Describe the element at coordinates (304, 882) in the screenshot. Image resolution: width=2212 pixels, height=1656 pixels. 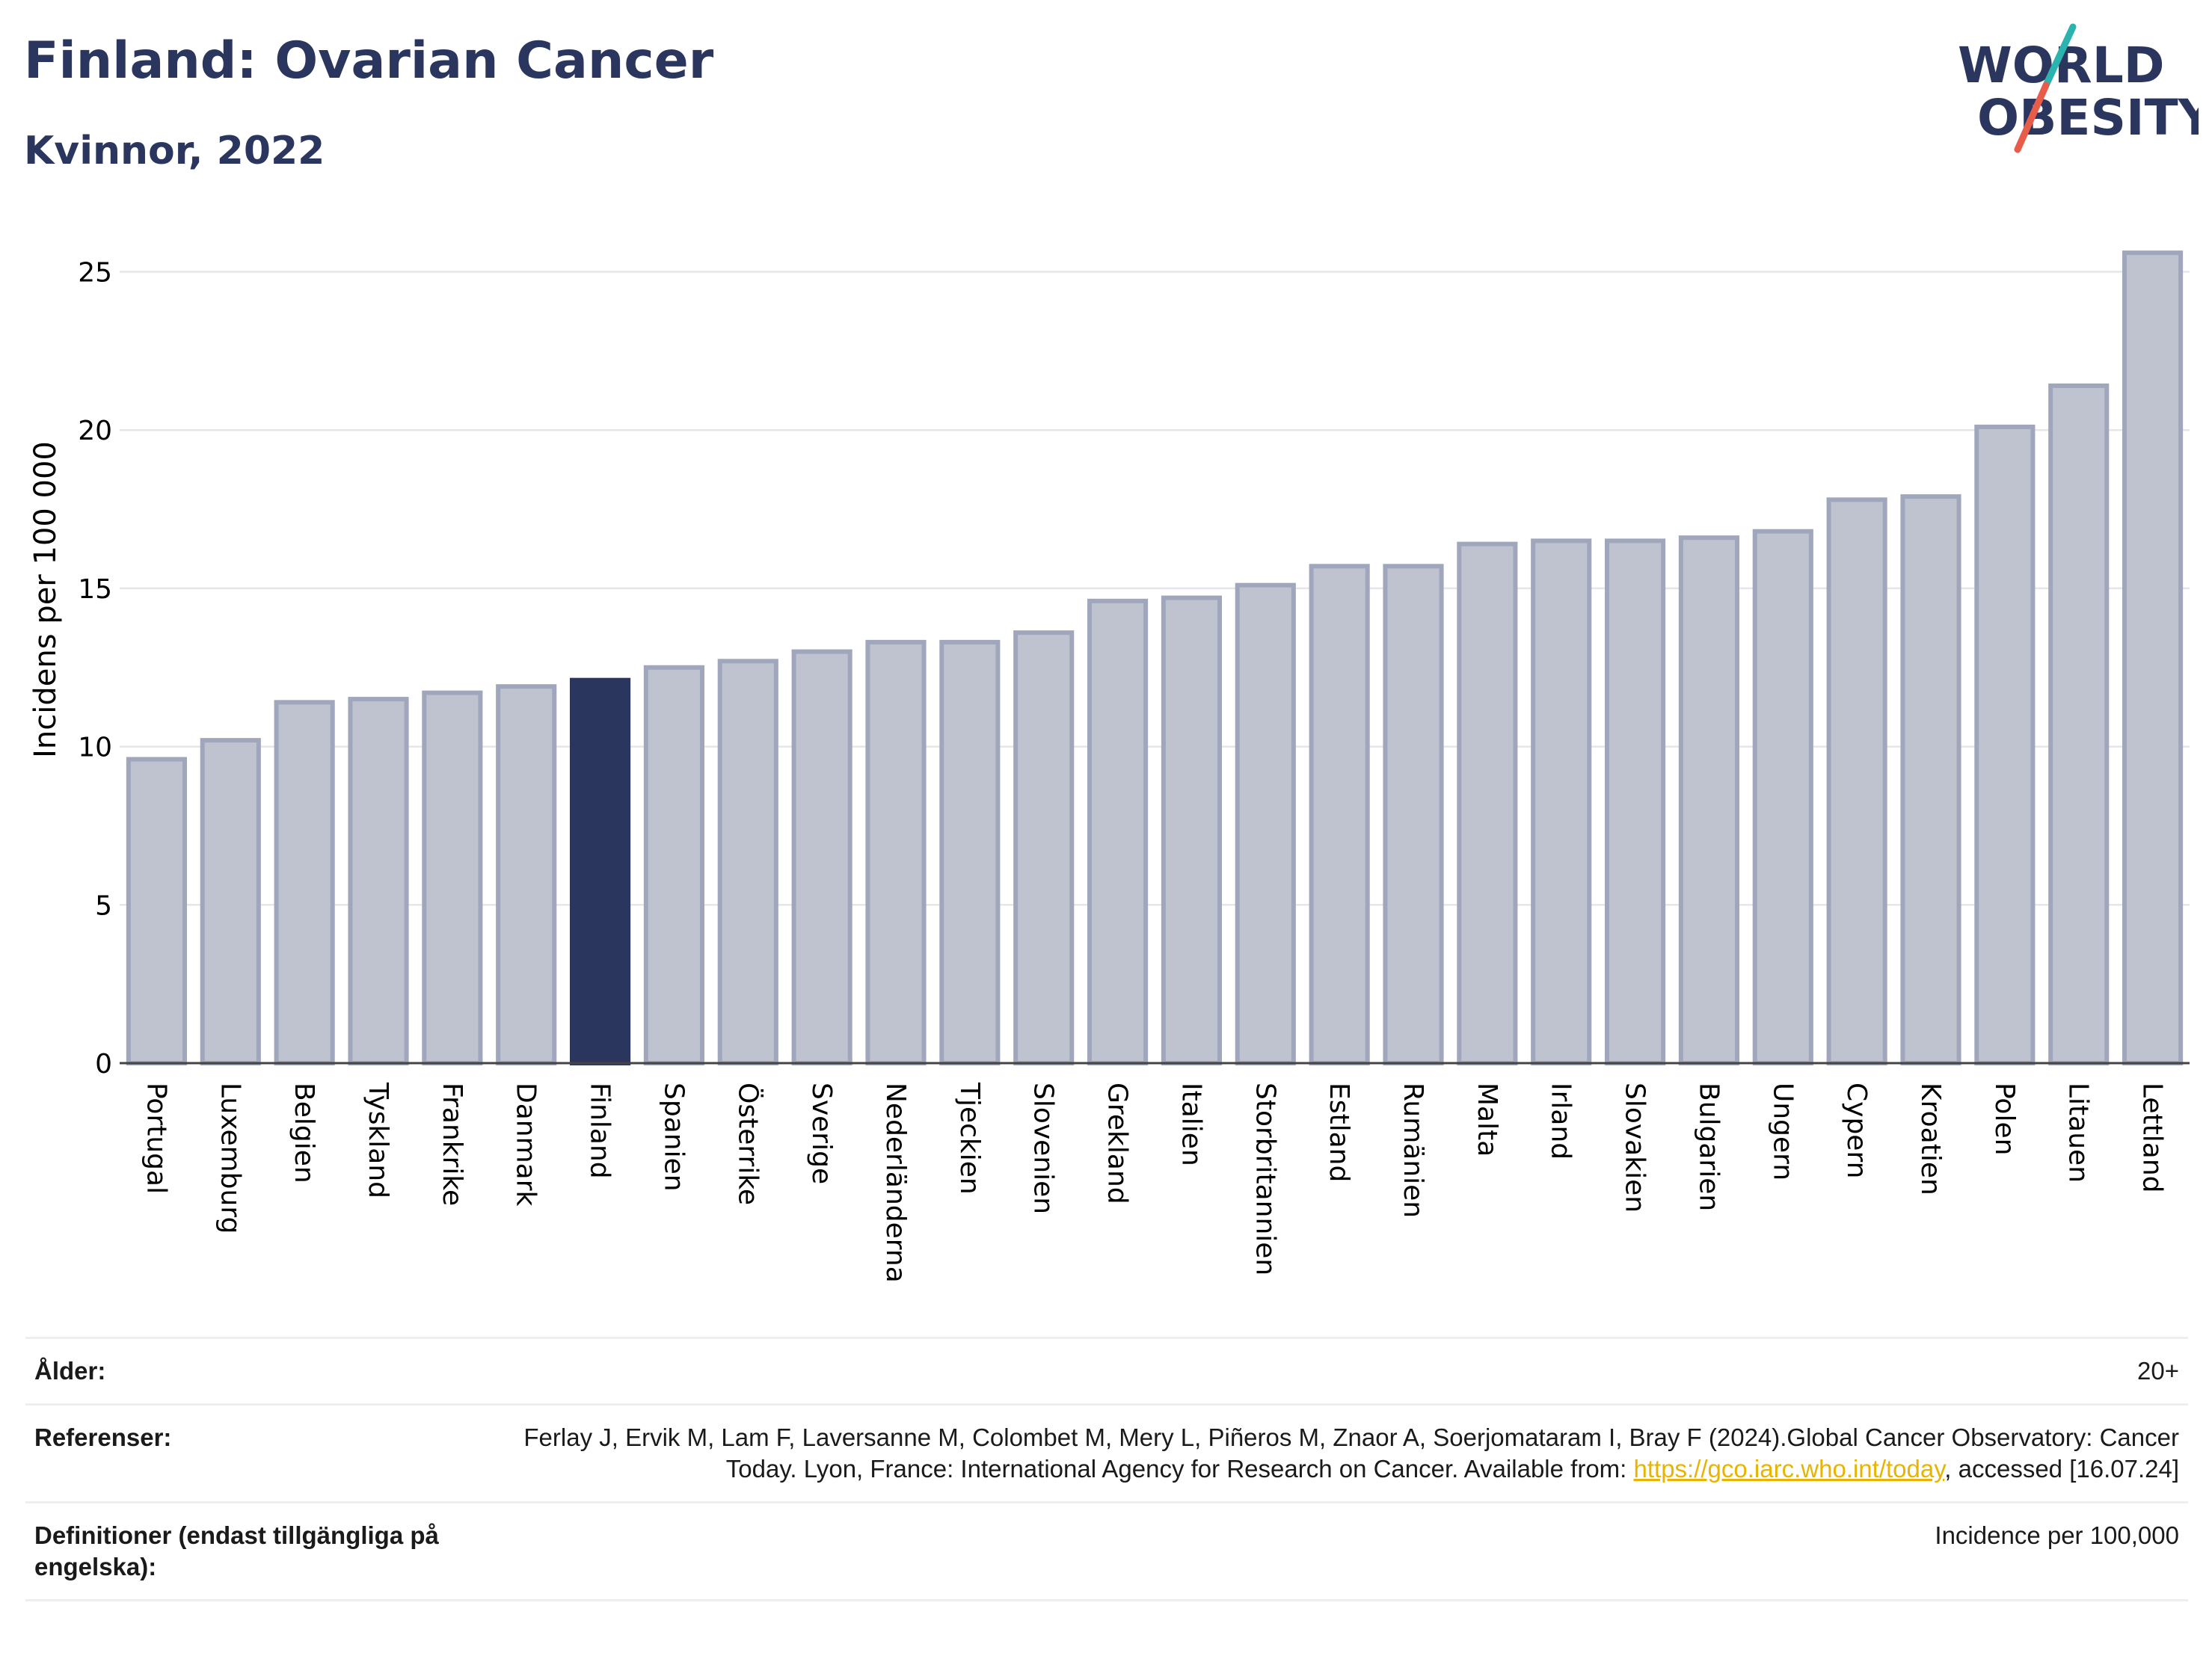
I see `bar-belgien` at that location.